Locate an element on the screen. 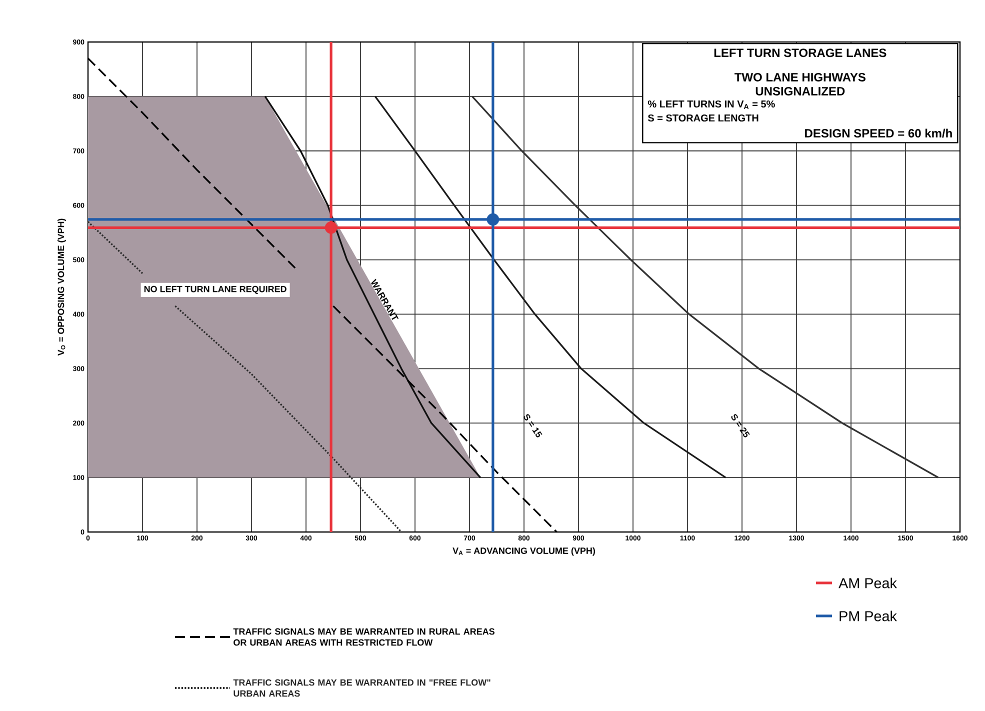  chart-title: LEFT TURN STORAGE LANES is located at coordinates (800, 53).